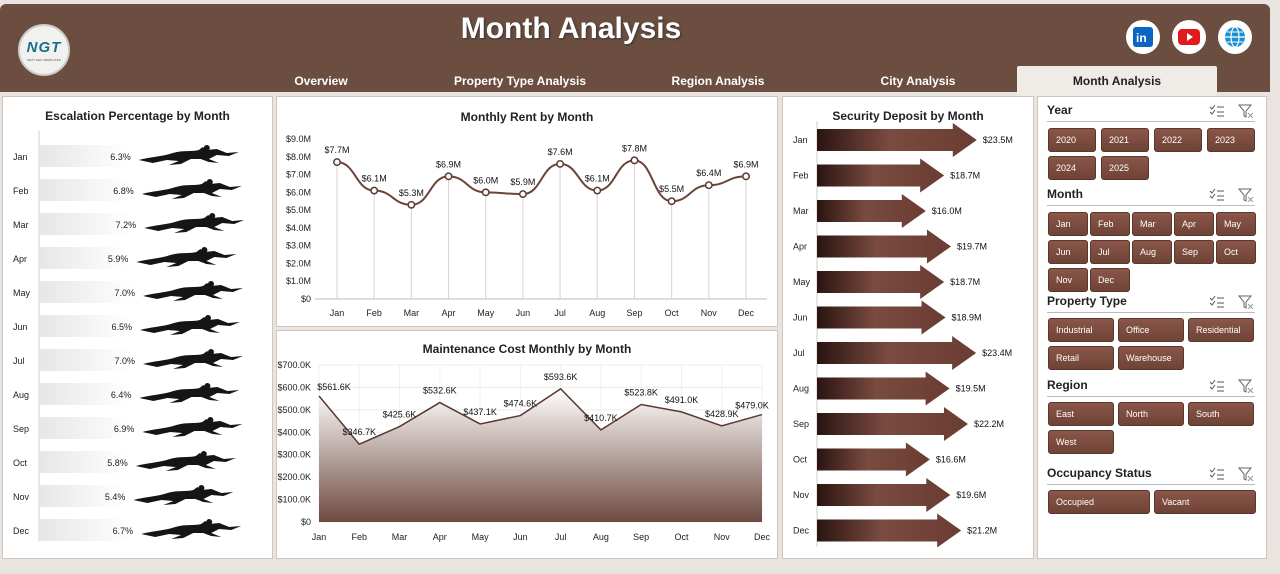  Describe the element at coordinates (972, 247) in the screenshot. I see `deposit-value-label: $19.7M` at that location.